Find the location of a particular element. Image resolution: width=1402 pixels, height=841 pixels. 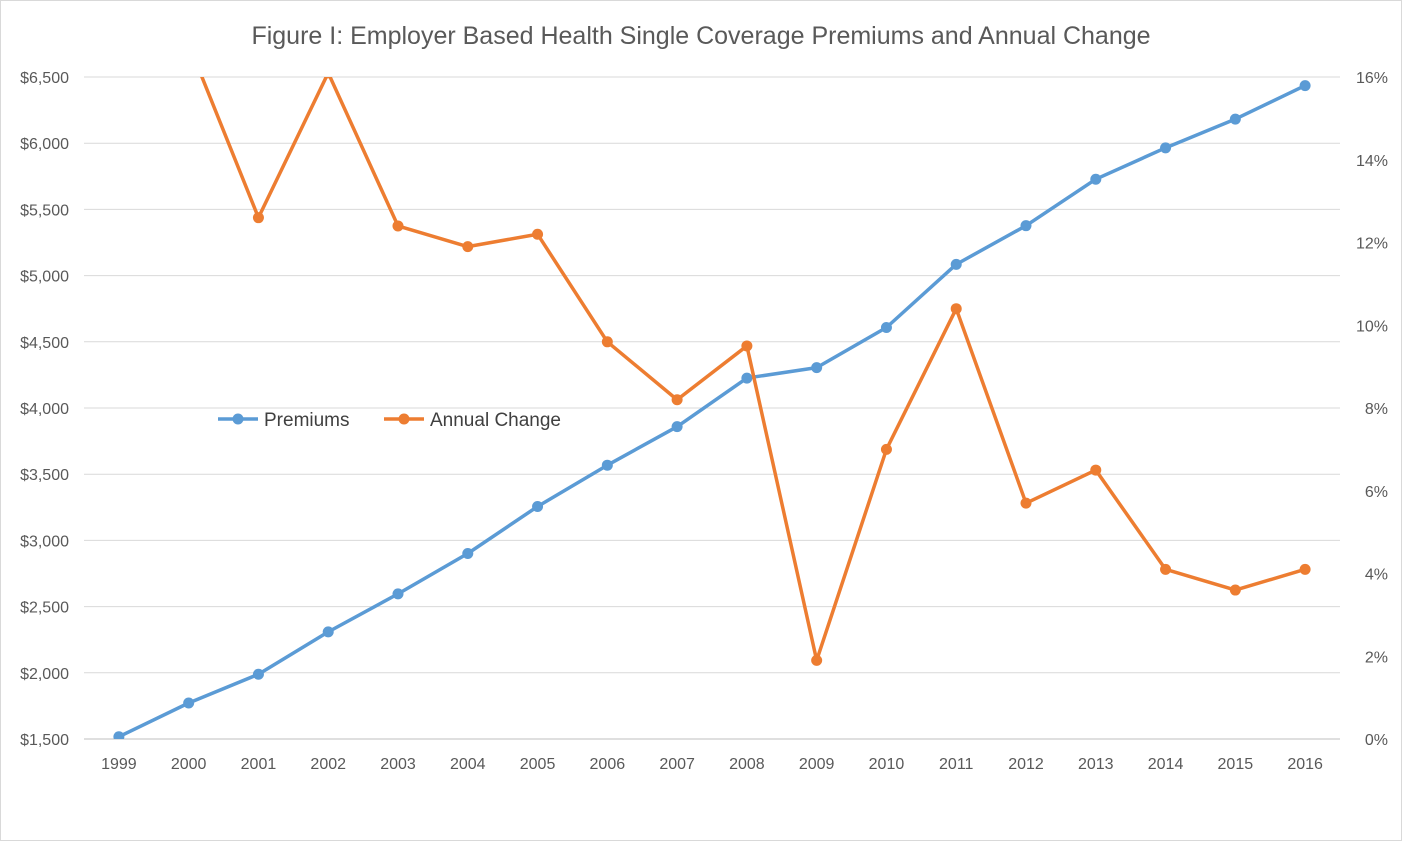

left-tick-label: $3,000 is located at coordinates (44, 541).